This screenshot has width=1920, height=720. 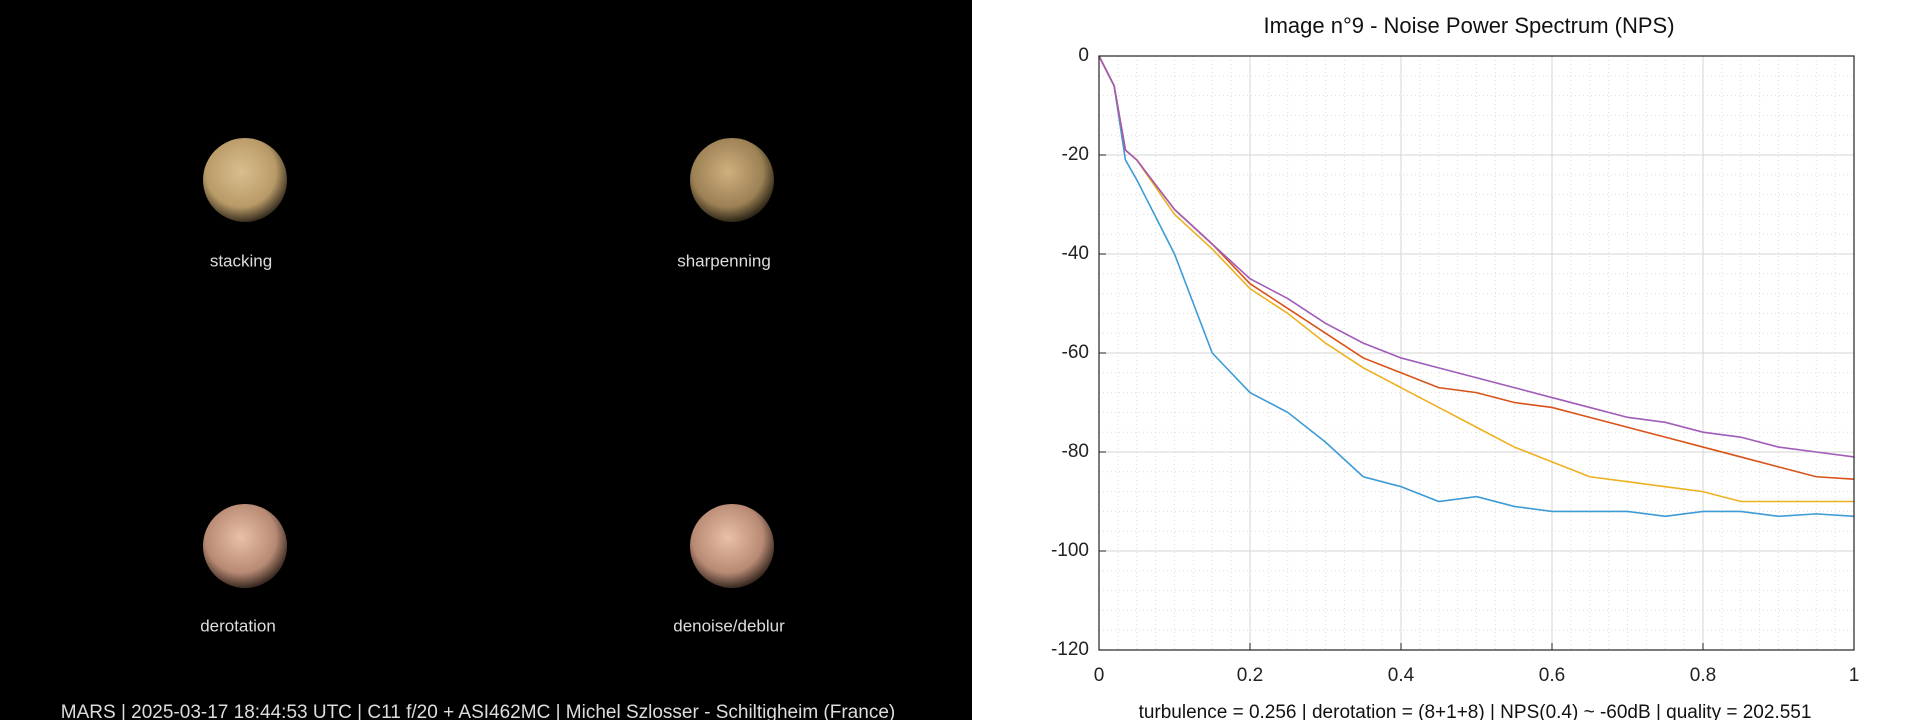 What do you see at coordinates (1070, 550) in the screenshot?
I see `y-tick-label: -100` at bounding box center [1070, 550].